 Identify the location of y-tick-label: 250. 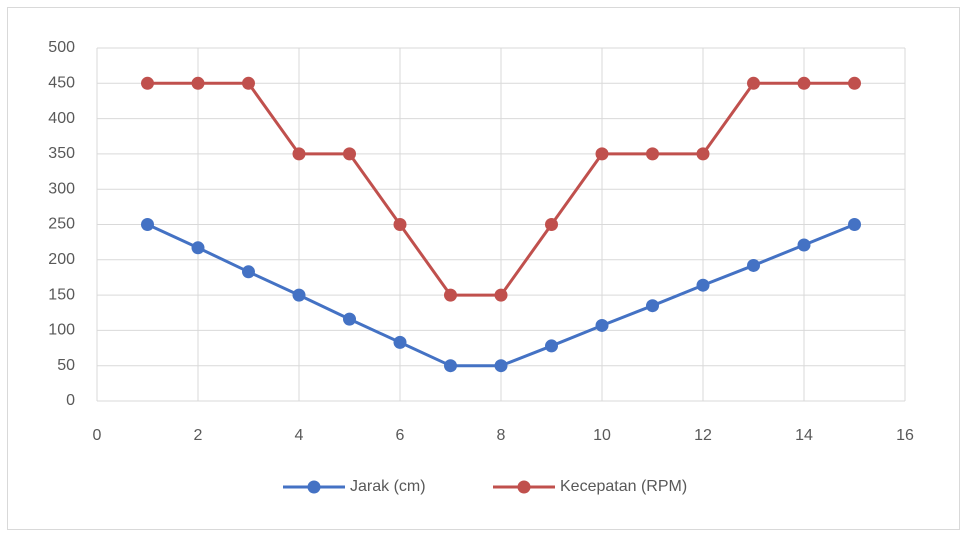
(61, 224).